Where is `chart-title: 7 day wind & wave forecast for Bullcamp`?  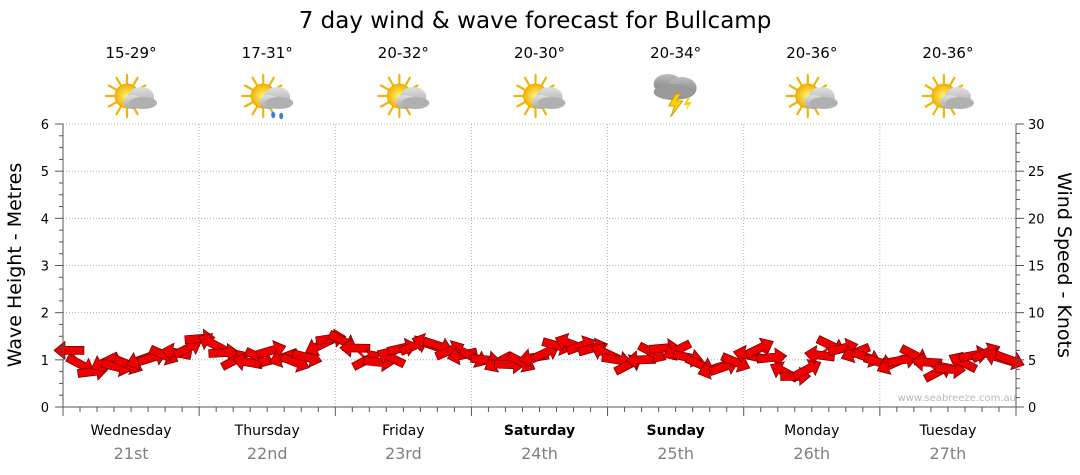
chart-title: 7 day wind & wave forecast for Bullcamp is located at coordinates (535, 21).